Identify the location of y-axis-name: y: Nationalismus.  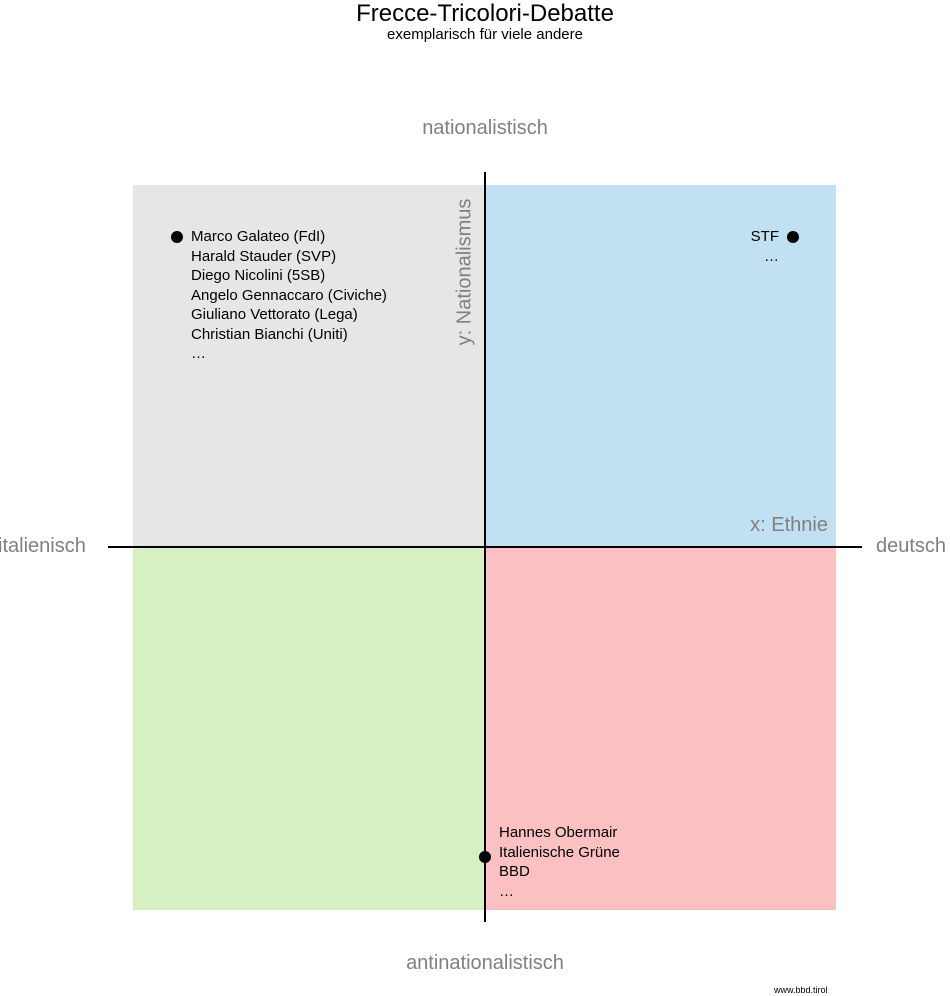
(464, 272).